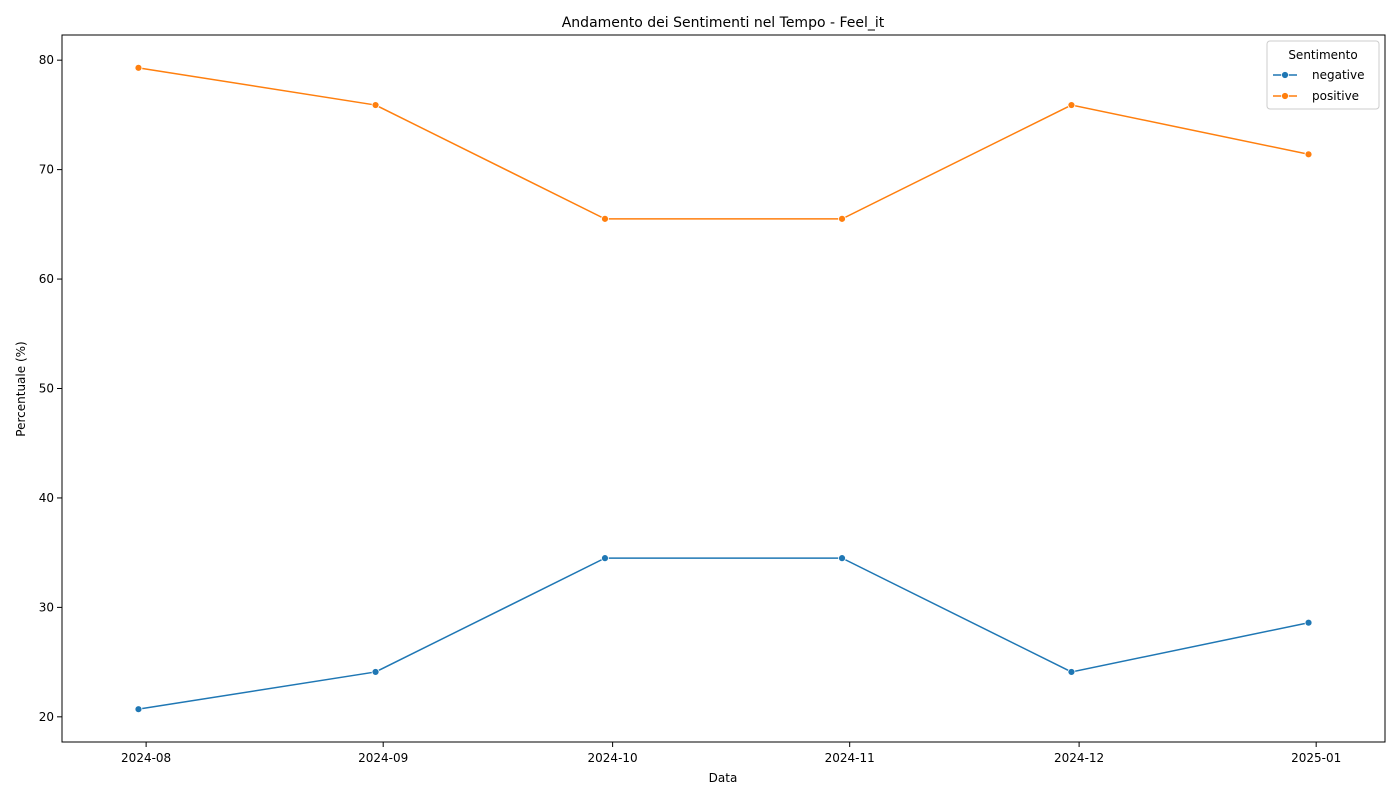 The image size is (1400, 800). What do you see at coordinates (46, 717) in the screenshot?
I see `y-tick-label: 20` at bounding box center [46, 717].